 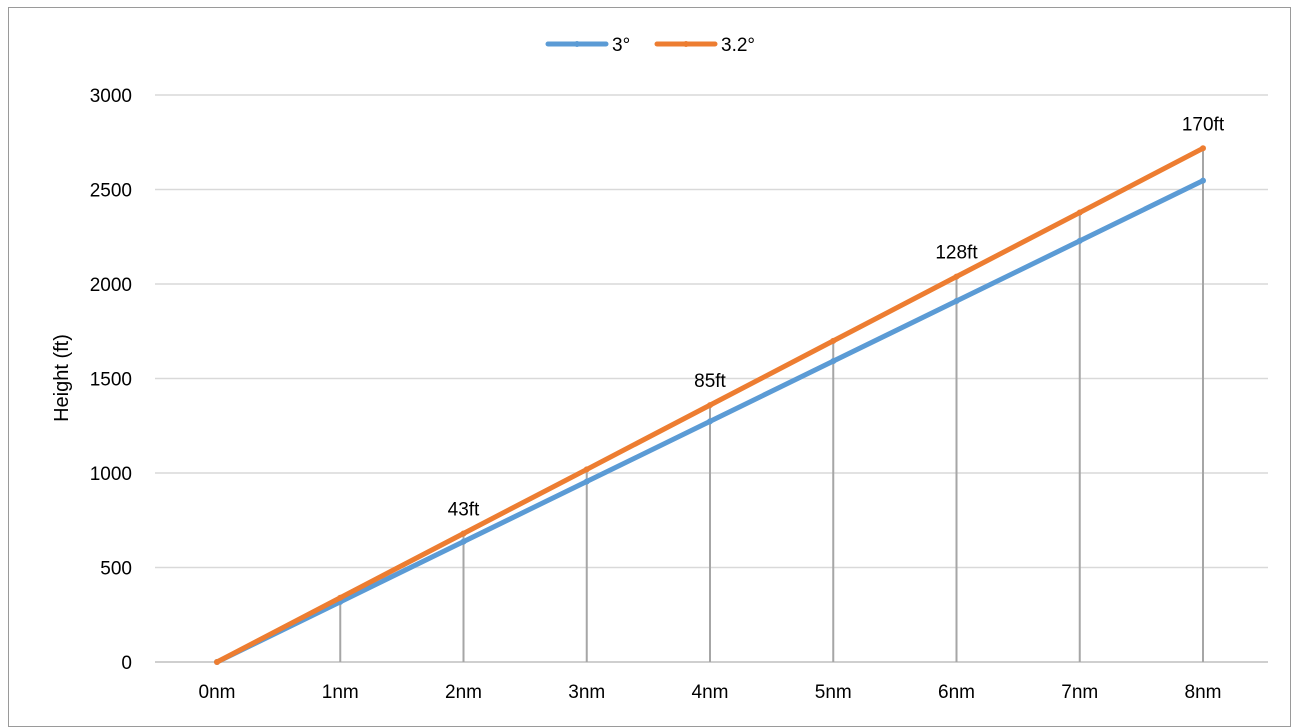 I want to click on data-label: 128ft, so click(x=956, y=253).